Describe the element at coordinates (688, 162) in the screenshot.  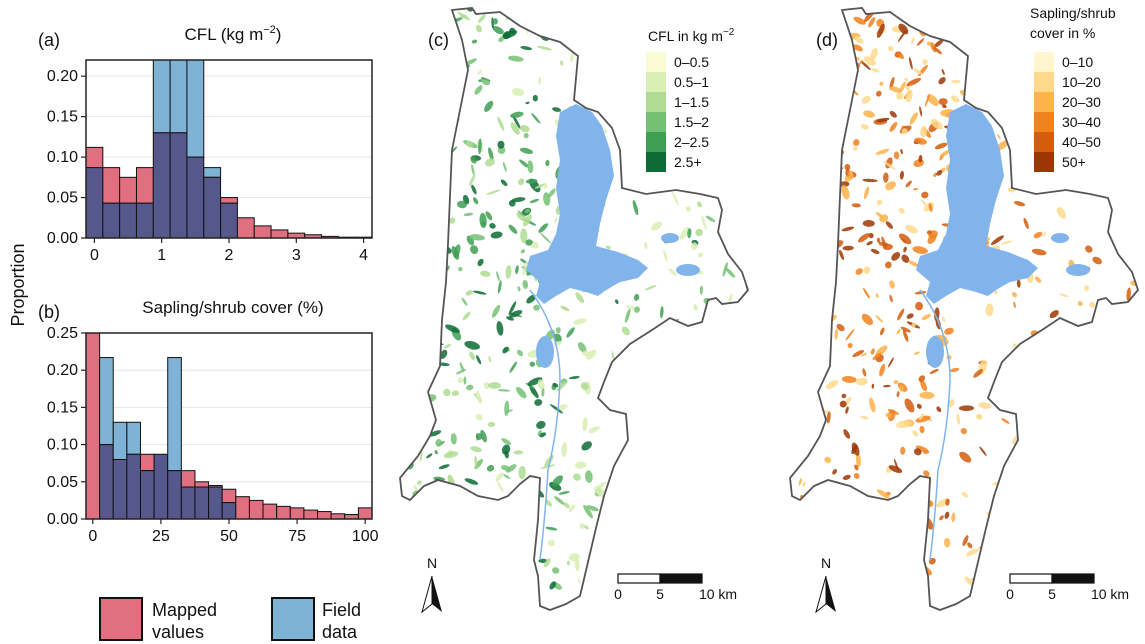
I see `legend-class-5: 2.5+` at that location.